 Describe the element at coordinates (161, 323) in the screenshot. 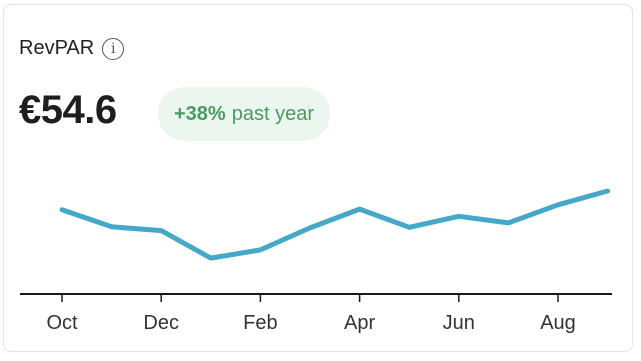

I see `x-tick-label-dec: Dec` at that location.